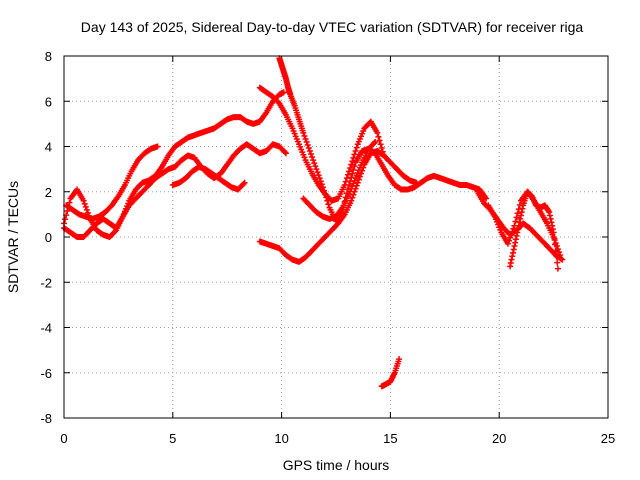  What do you see at coordinates (46, 282) in the screenshot?
I see `y-tick-label: -2` at bounding box center [46, 282].